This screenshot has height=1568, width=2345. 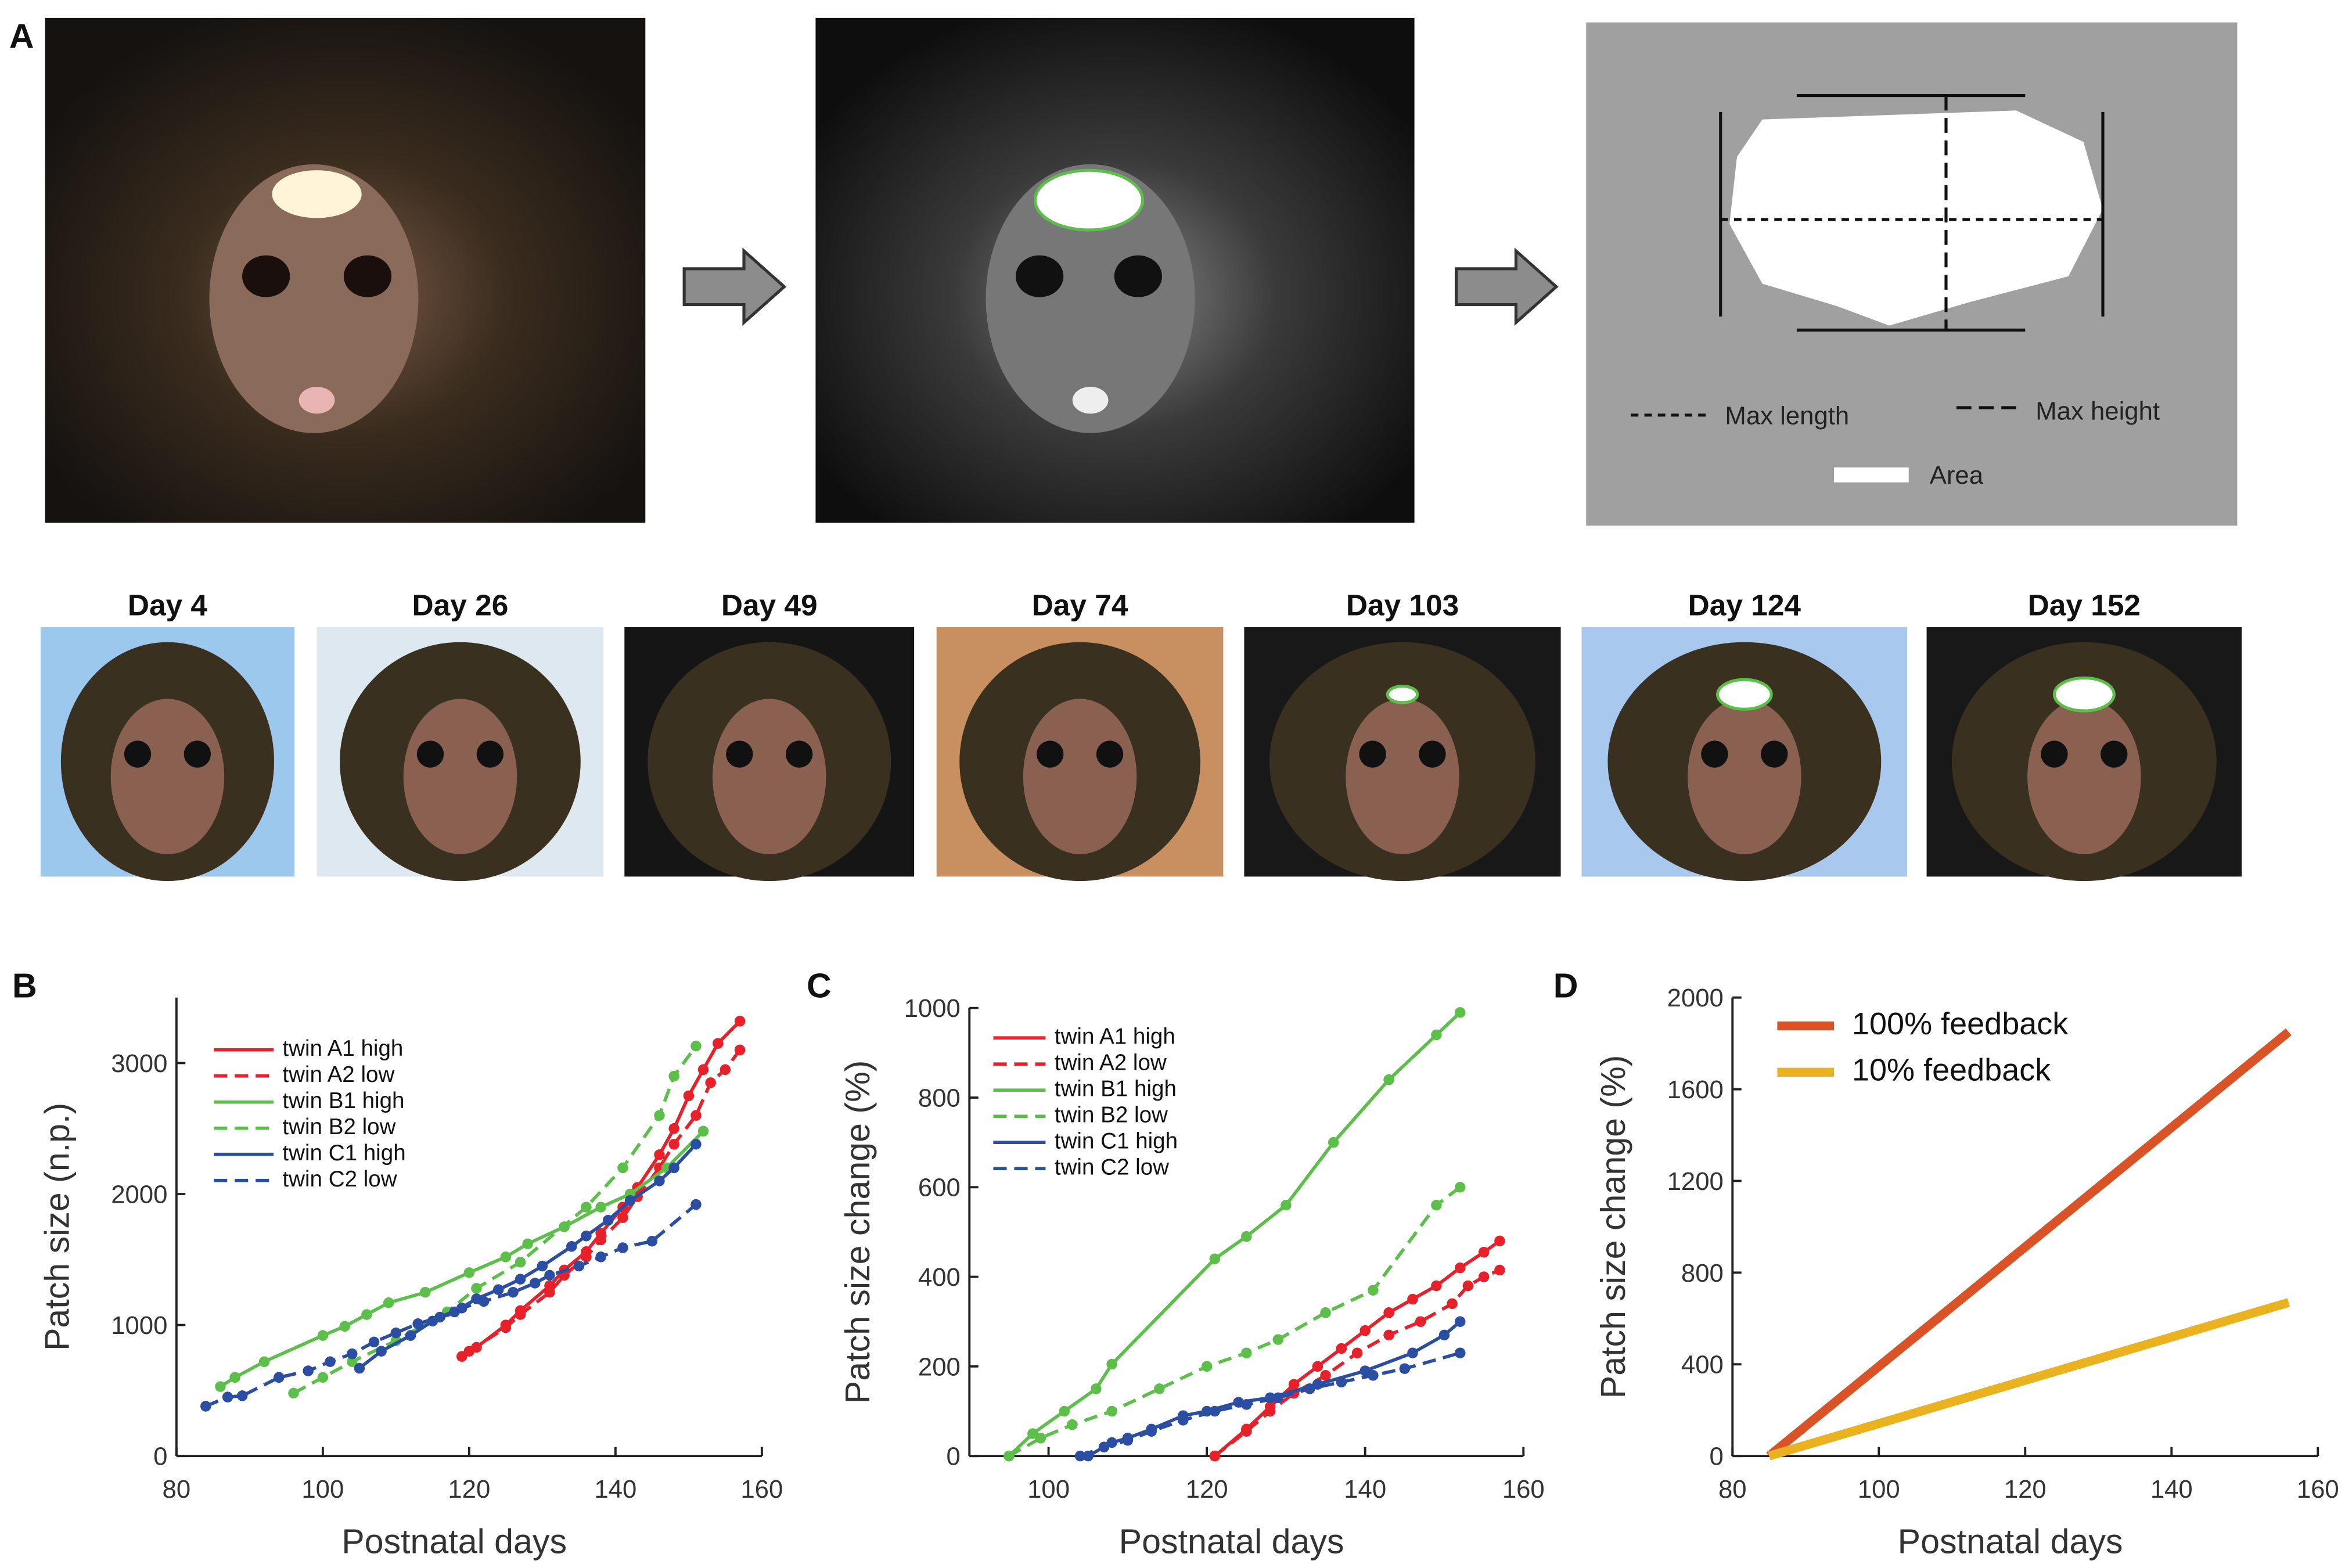 I want to click on legend-label: twin B2 low, so click(x=1111, y=1114).